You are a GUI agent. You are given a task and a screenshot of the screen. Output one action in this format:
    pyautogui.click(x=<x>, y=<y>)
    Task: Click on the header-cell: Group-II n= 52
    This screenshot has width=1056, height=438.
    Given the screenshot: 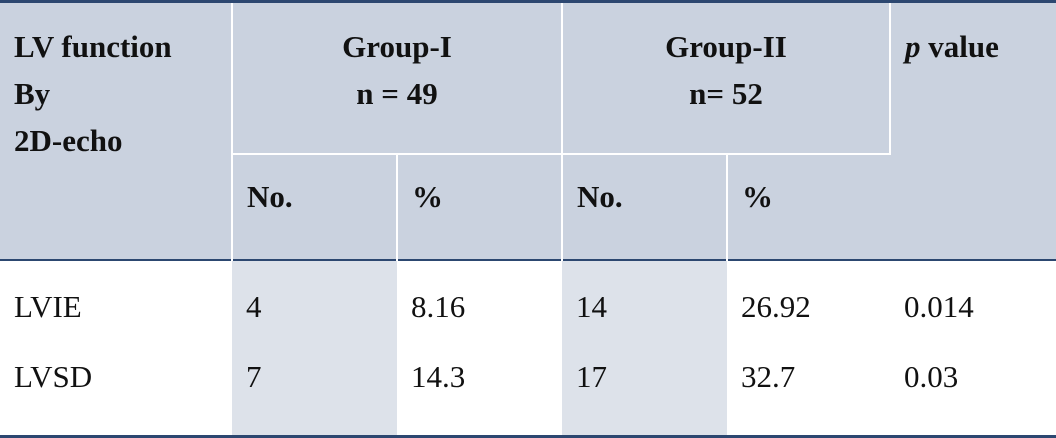 What is the action you would take?
    pyautogui.click(x=726, y=78)
    